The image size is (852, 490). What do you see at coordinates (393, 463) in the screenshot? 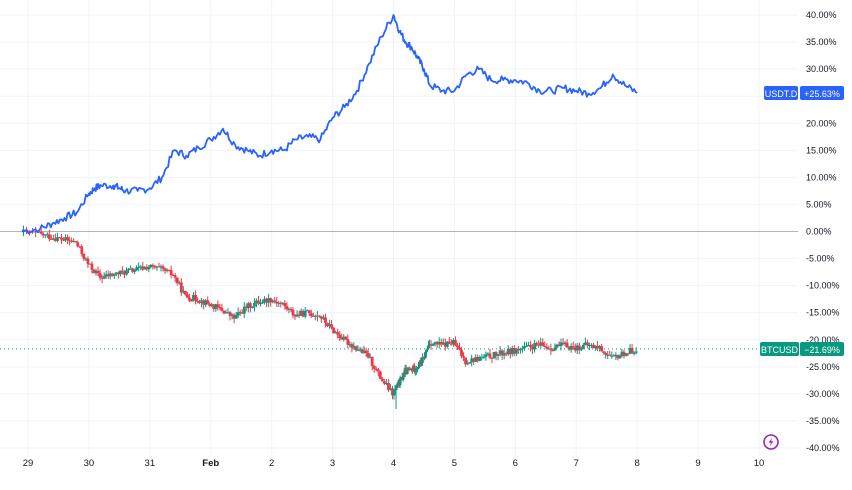
I see `x-tick-label: 4` at bounding box center [393, 463].